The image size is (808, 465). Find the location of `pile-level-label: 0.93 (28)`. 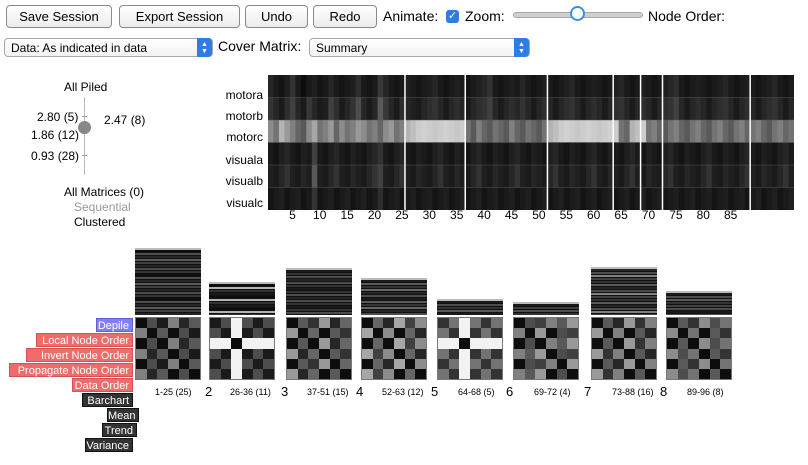

pile-level-label: 0.93 (28) is located at coordinates (55, 156).